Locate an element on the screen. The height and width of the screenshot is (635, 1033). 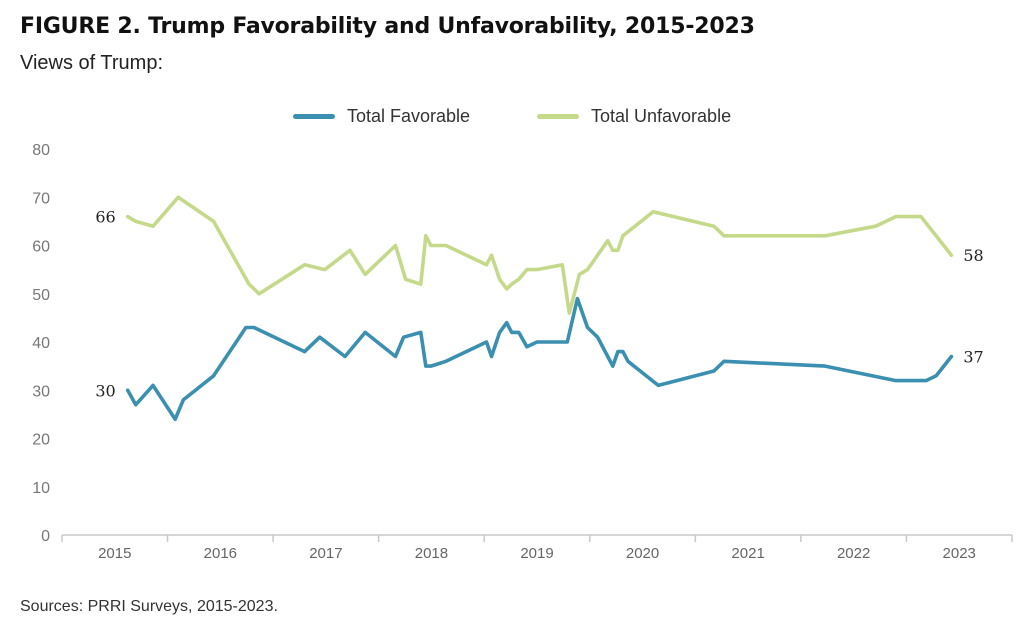
legend-item-favorable: Total Favorable is located at coordinates (381, 116).